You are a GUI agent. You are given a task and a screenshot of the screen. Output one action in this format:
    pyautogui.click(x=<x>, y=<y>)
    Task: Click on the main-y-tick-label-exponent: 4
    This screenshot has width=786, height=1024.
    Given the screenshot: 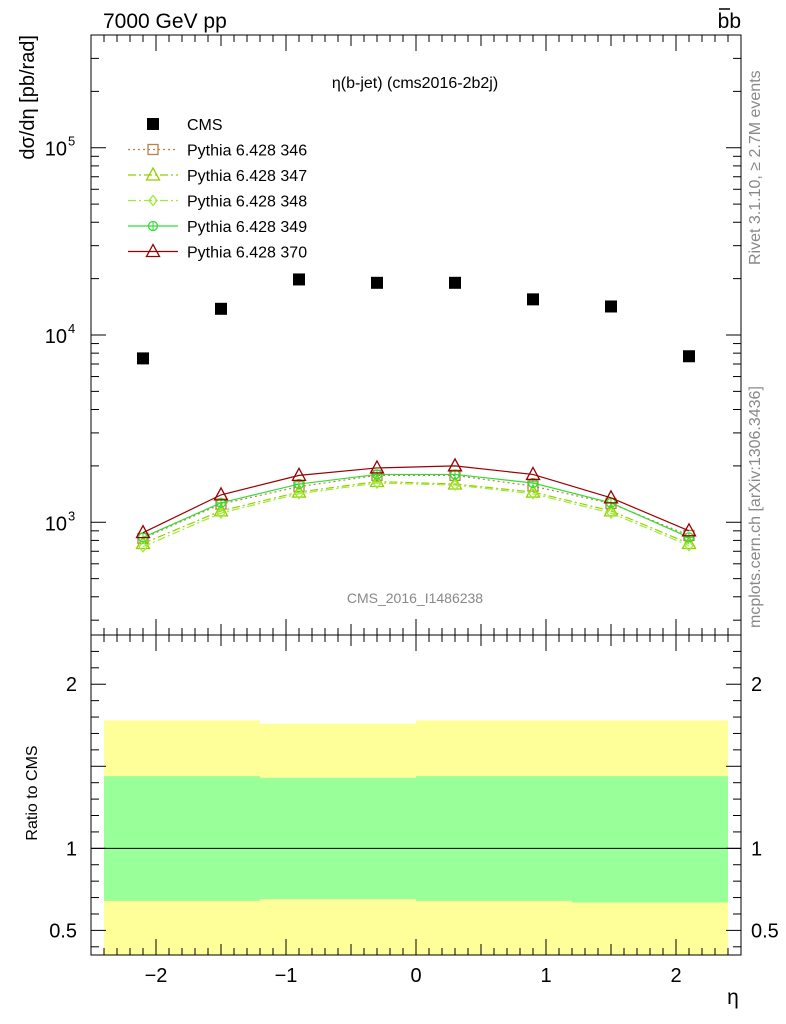 What is the action you would take?
    pyautogui.click(x=71, y=328)
    